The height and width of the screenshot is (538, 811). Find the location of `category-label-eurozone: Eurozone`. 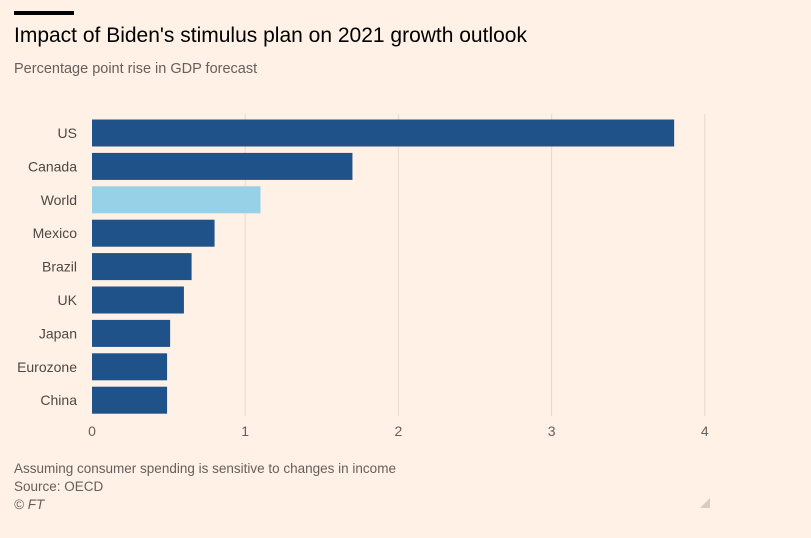

category-label-eurozone: Eurozone is located at coordinates (47, 367).